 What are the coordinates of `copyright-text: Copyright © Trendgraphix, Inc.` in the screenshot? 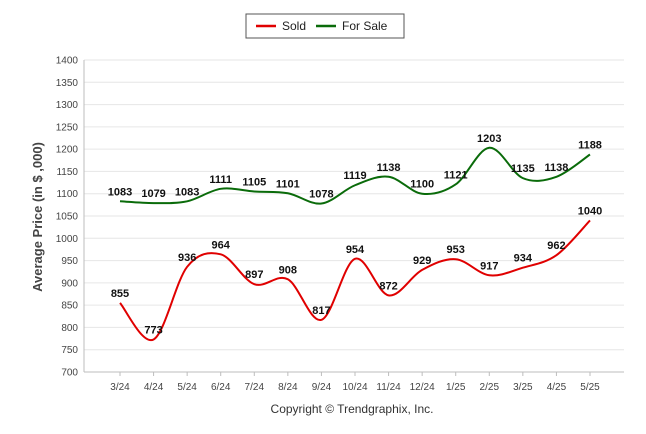 It's located at (352, 409).